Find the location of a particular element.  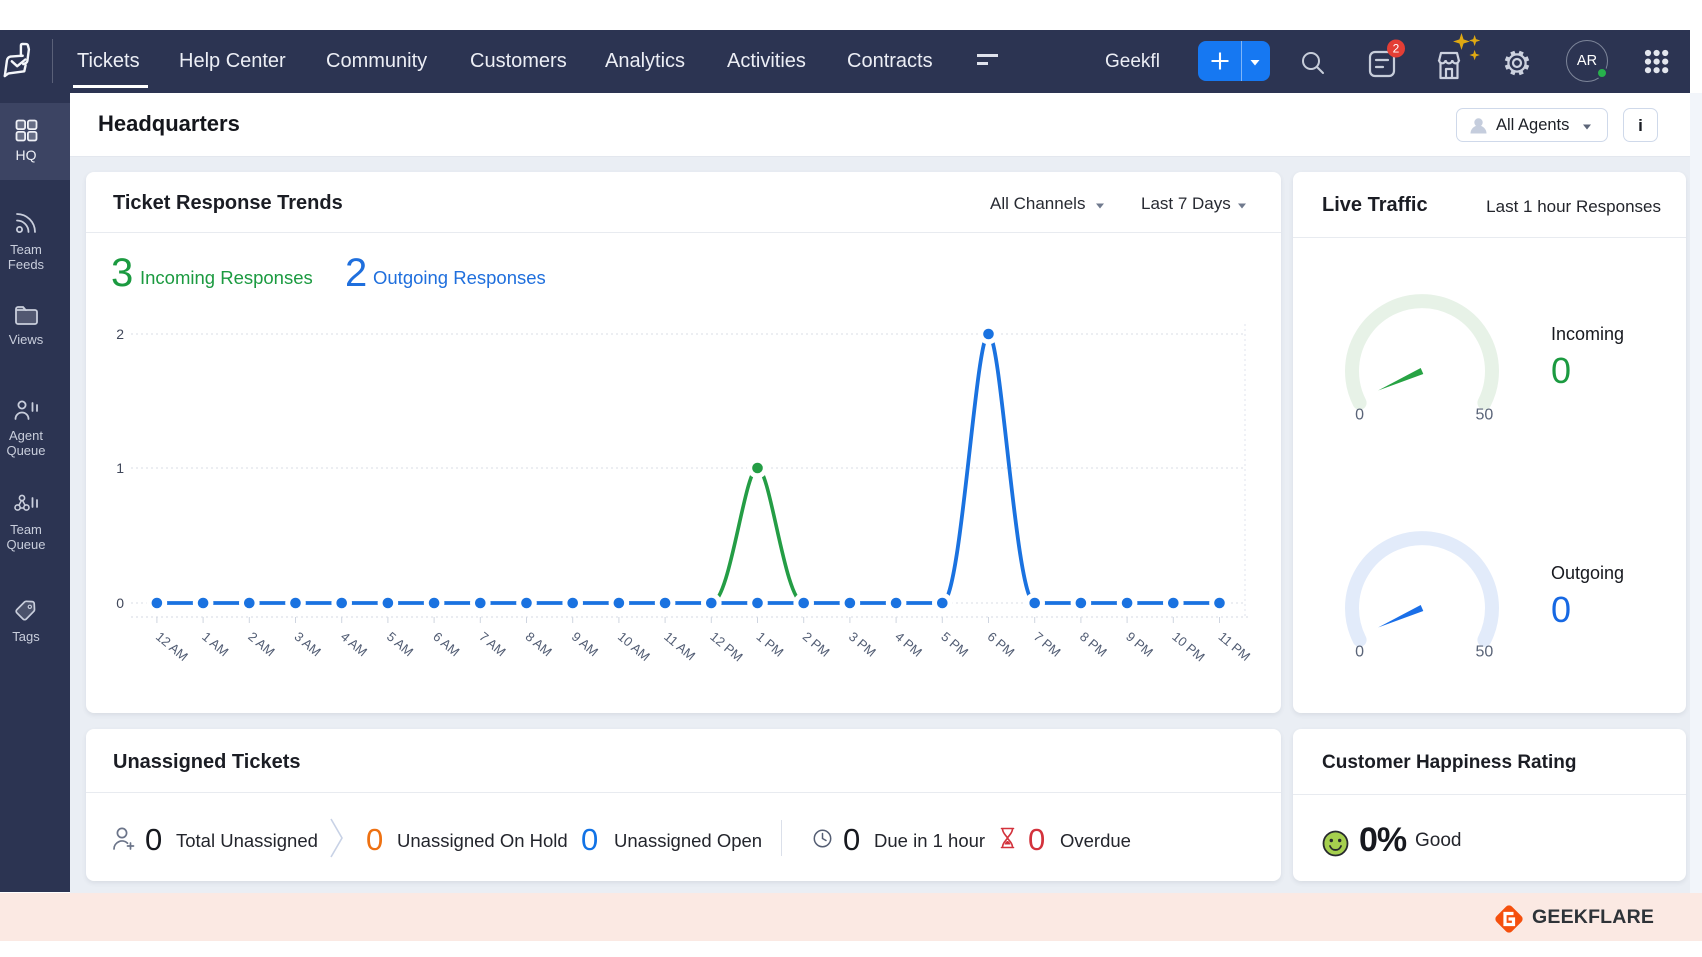

svg-text: 3 PM is located at coordinates (862, 644).